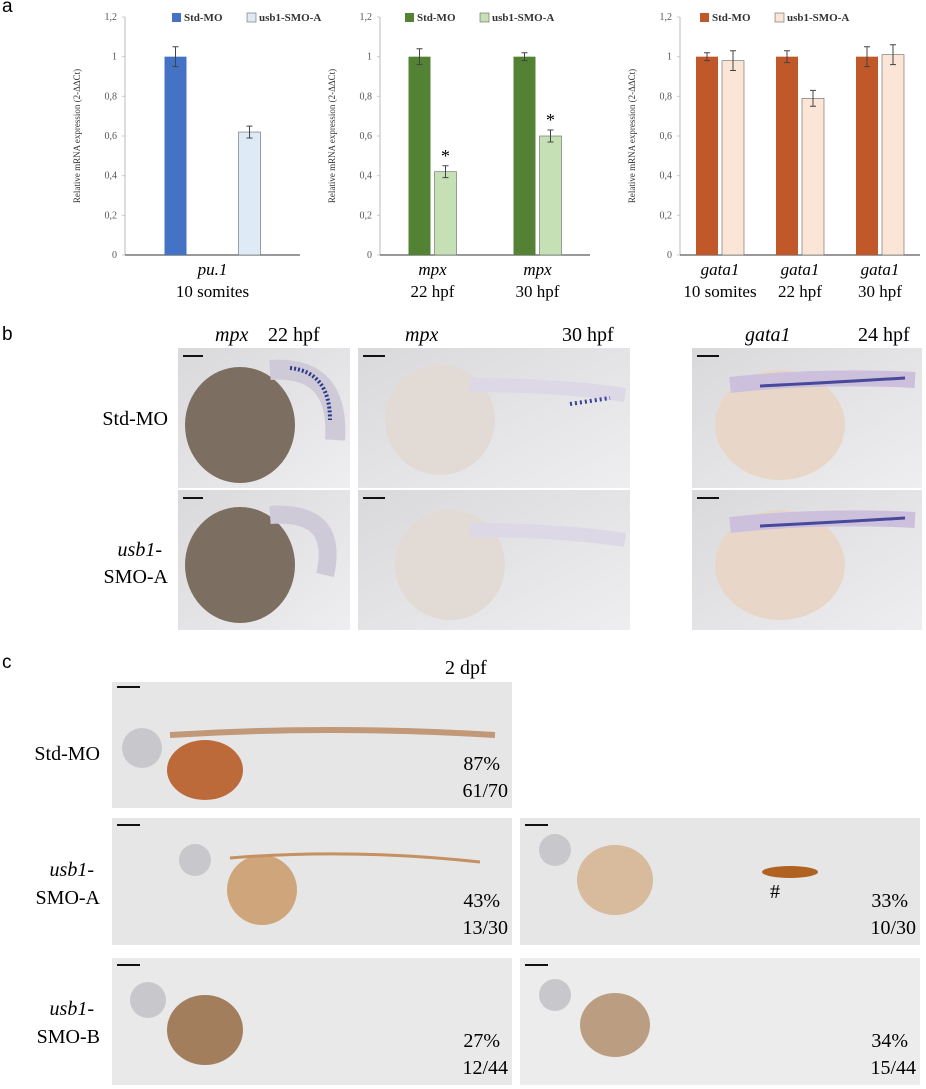 This screenshot has width=926, height=1089. Describe the element at coordinates (485, 1068) in the screenshot. I see `count-label: 12/44` at that location.